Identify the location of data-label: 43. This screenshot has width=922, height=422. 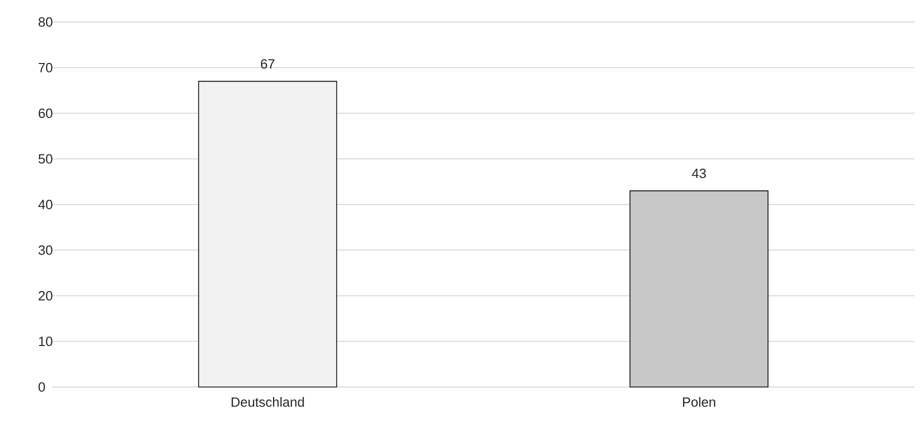
(699, 173).